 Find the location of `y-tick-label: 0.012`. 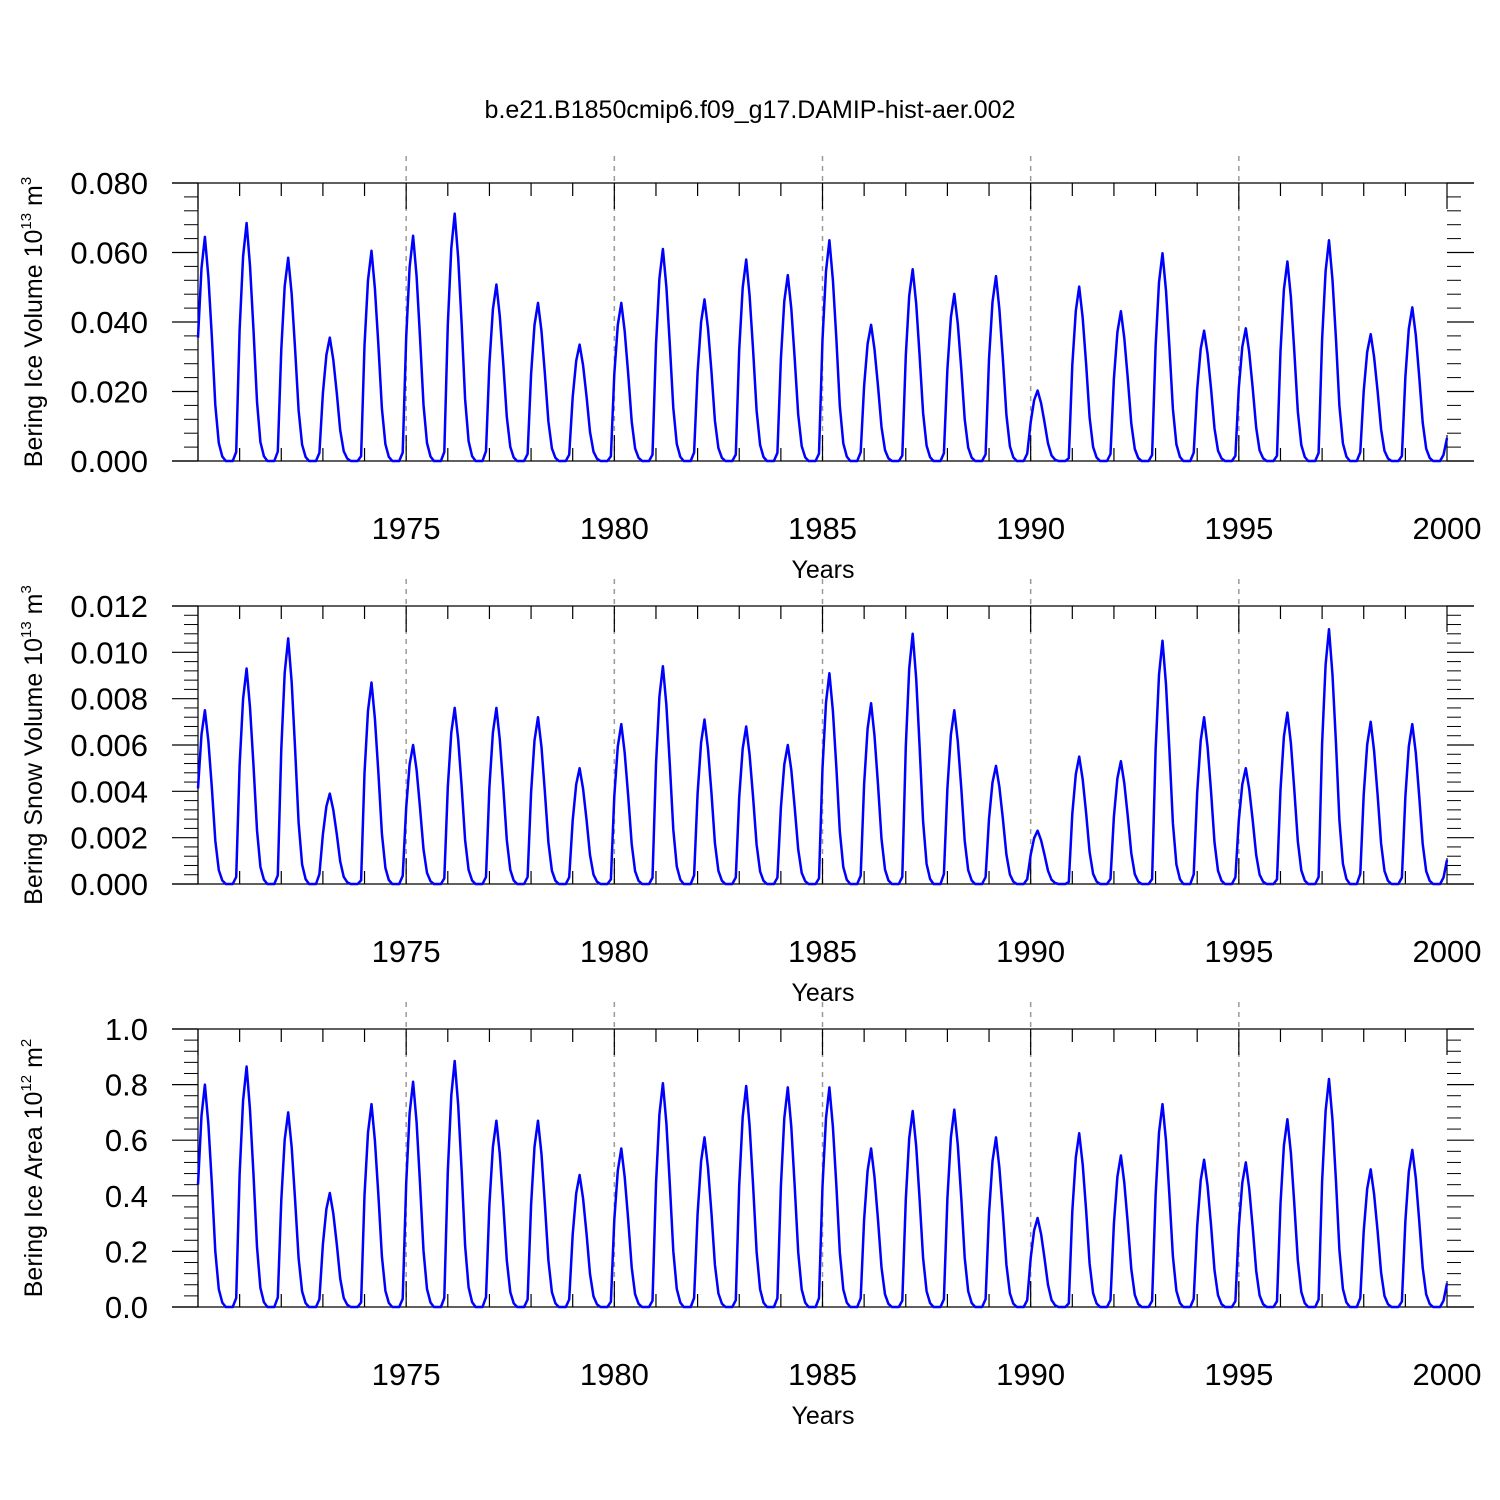

y-tick-label: 0.012 is located at coordinates (109, 606).